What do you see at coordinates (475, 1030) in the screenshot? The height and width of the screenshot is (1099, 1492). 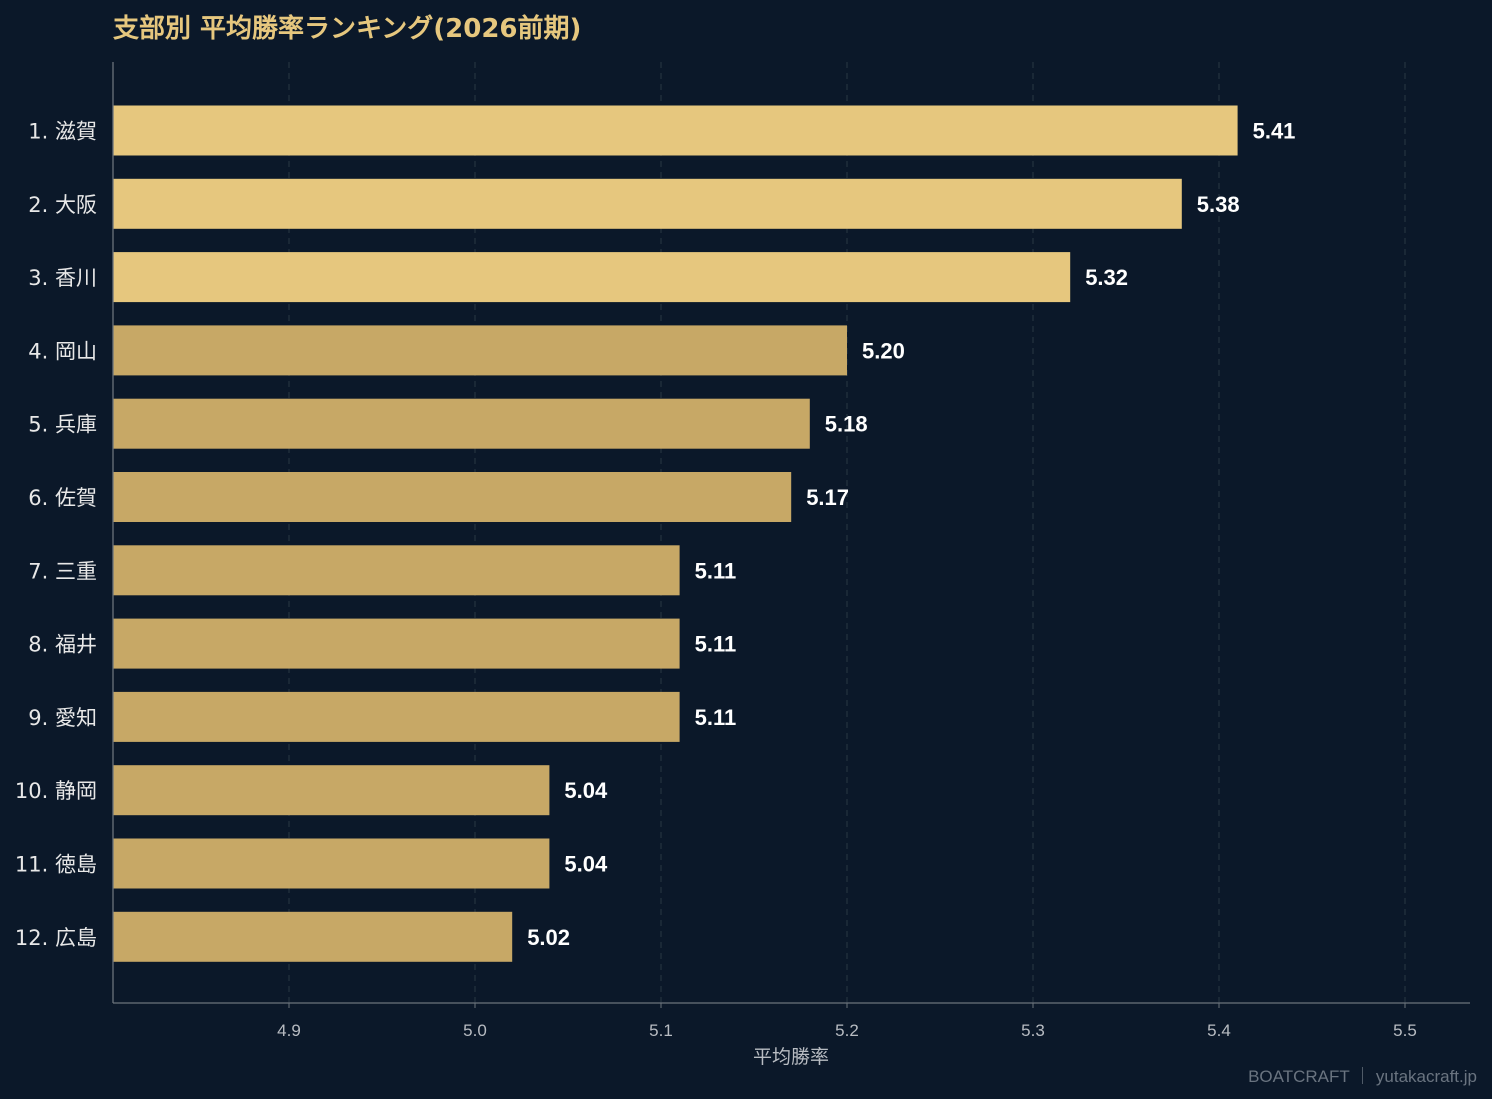 I see `x-tick-label: 5.0` at bounding box center [475, 1030].